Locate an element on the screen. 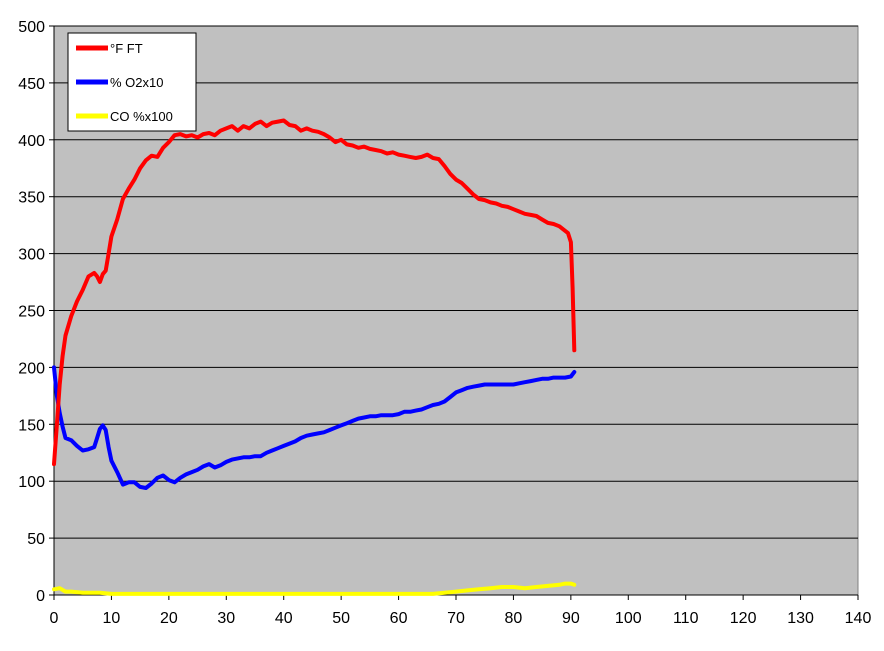 This screenshot has width=884, height=651. legend-label: °F FT is located at coordinates (126, 48).